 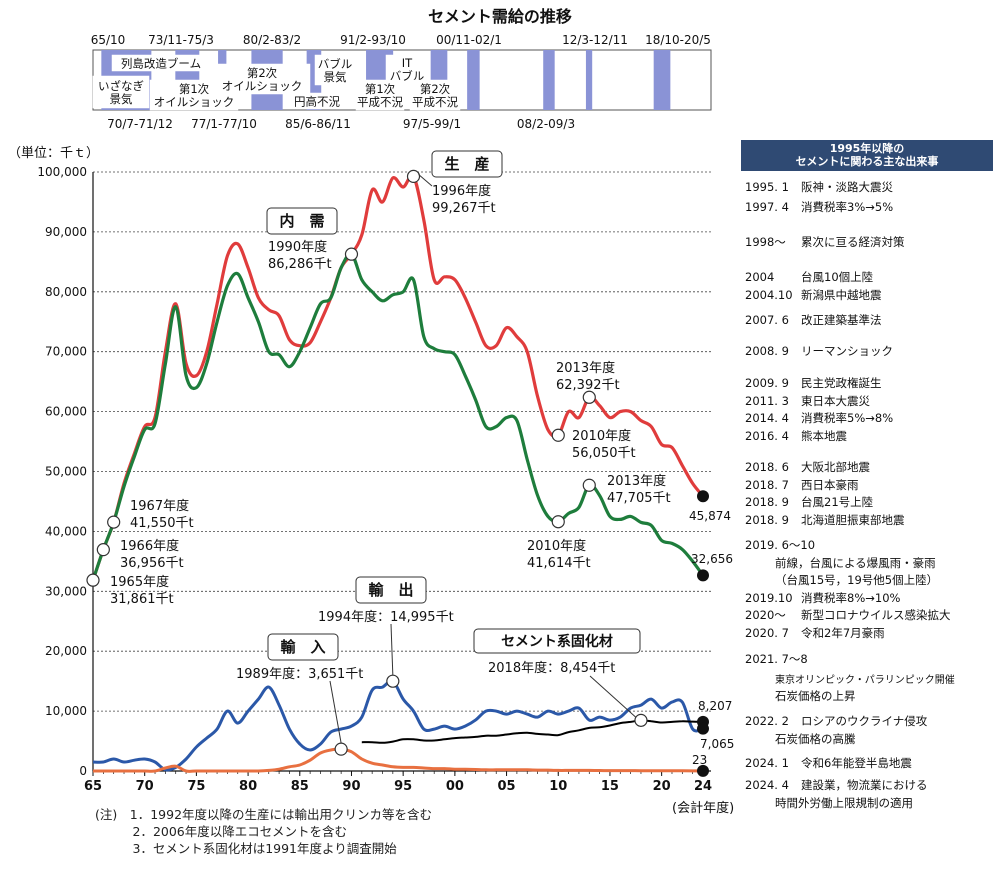 I want to click on event-item: 2008. 9 リーマンショック, so click(x=819, y=351).